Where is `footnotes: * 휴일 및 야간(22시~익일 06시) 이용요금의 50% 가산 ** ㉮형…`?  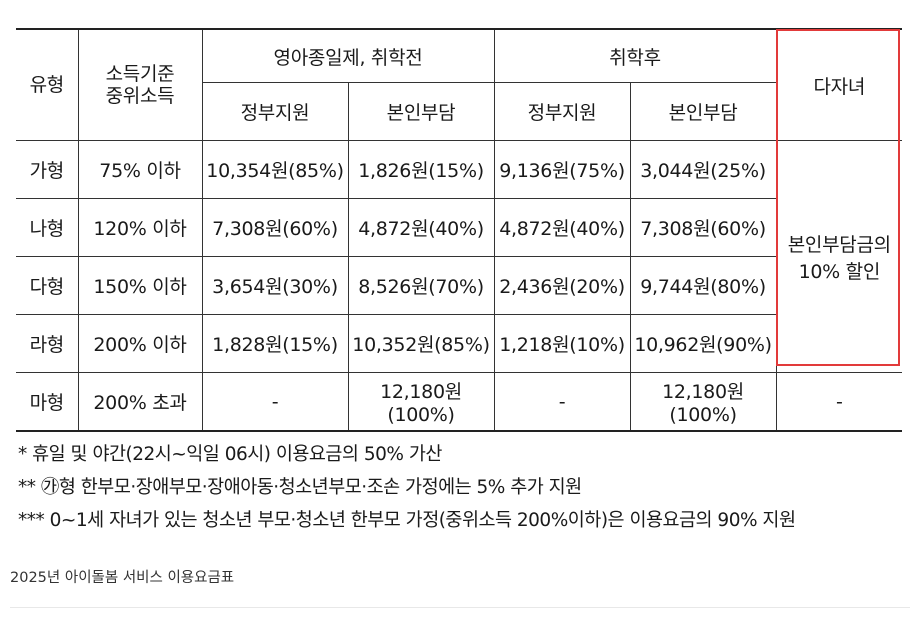 footnotes: * 휴일 및 야간(22시~익일 06시) 이용요금의 50% 가산 ** ㉮형… is located at coordinates (407, 487).